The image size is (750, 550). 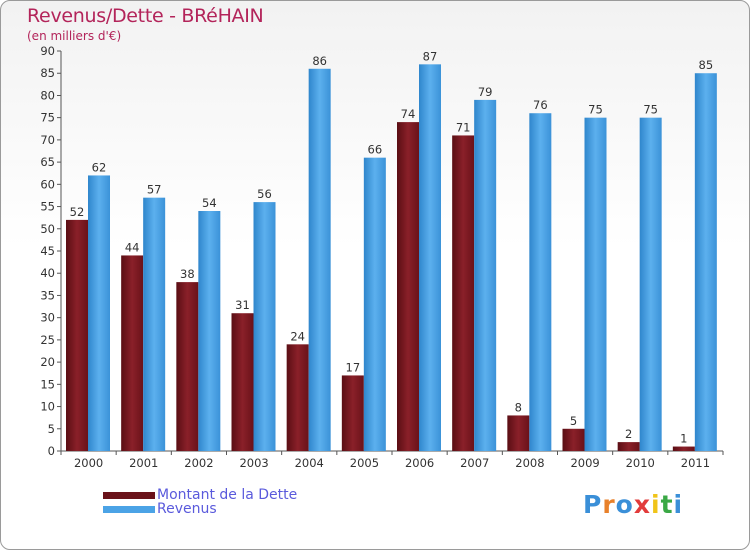 What do you see at coordinates (353, 367) in the screenshot?
I see `data-label: 17` at bounding box center [353, 367].